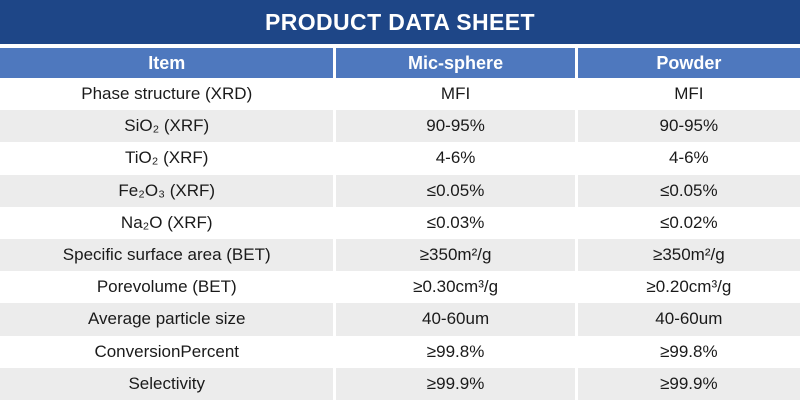 This screenshot has width=800, height=400. I want to click on row-item-label: Specific surface area (BET), so click(167, 255).